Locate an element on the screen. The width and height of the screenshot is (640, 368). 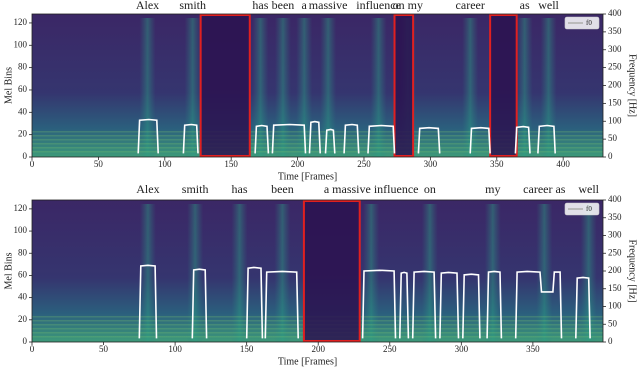
word-label: on my is located at coordinates (408, 6).